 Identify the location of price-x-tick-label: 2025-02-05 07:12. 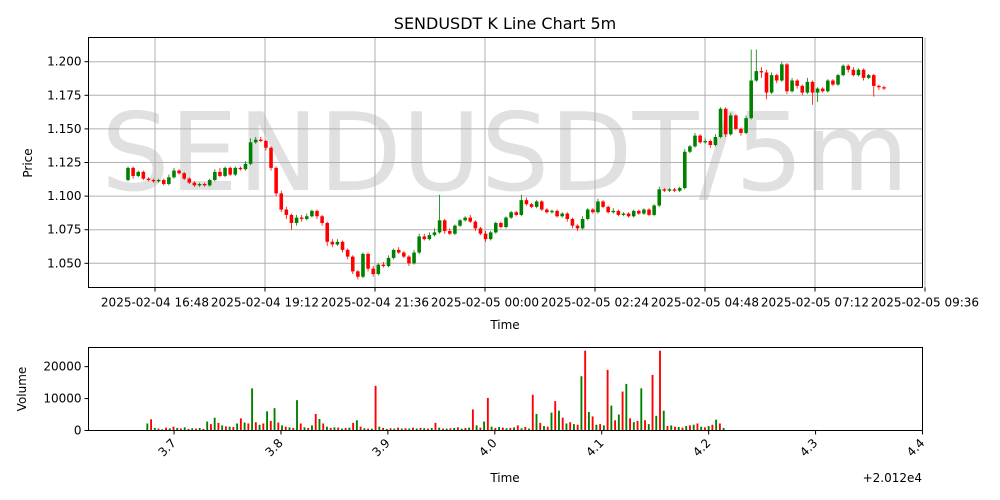
(815, 303).